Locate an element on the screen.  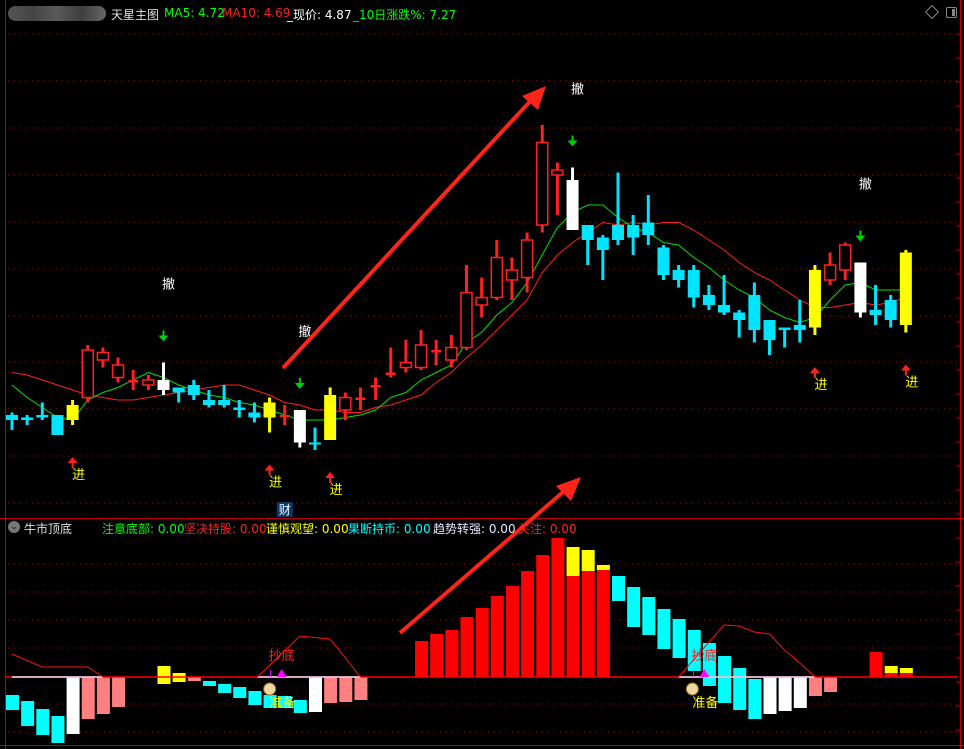
indicator-title: 牛市顶底 is located at coordinates (48, 529).